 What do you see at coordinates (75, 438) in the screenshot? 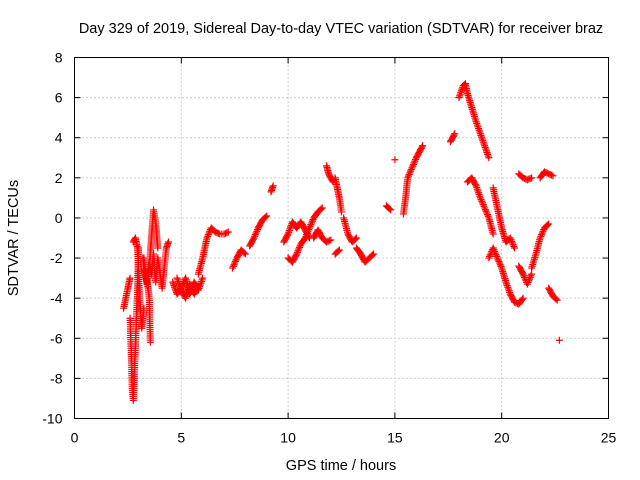
I see `x-tick-label: 0` at bounding box center [75, 438].